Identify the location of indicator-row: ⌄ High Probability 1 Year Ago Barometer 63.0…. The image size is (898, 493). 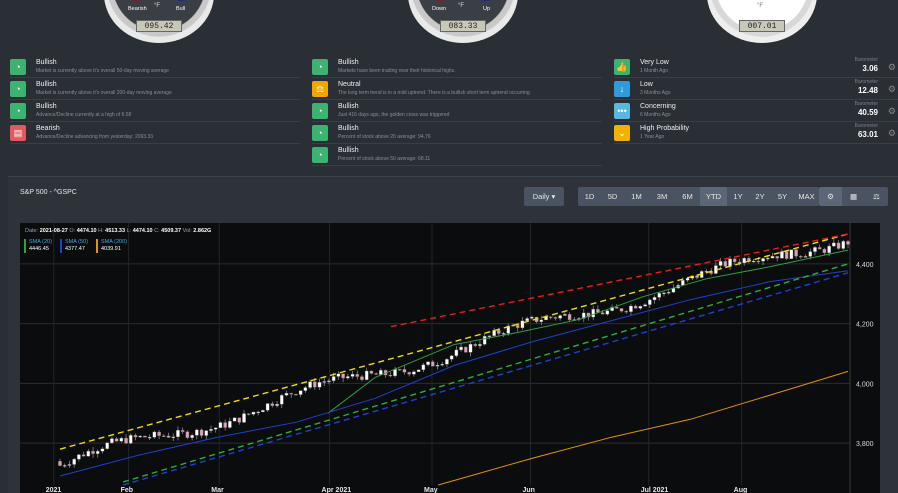
(756, 133).